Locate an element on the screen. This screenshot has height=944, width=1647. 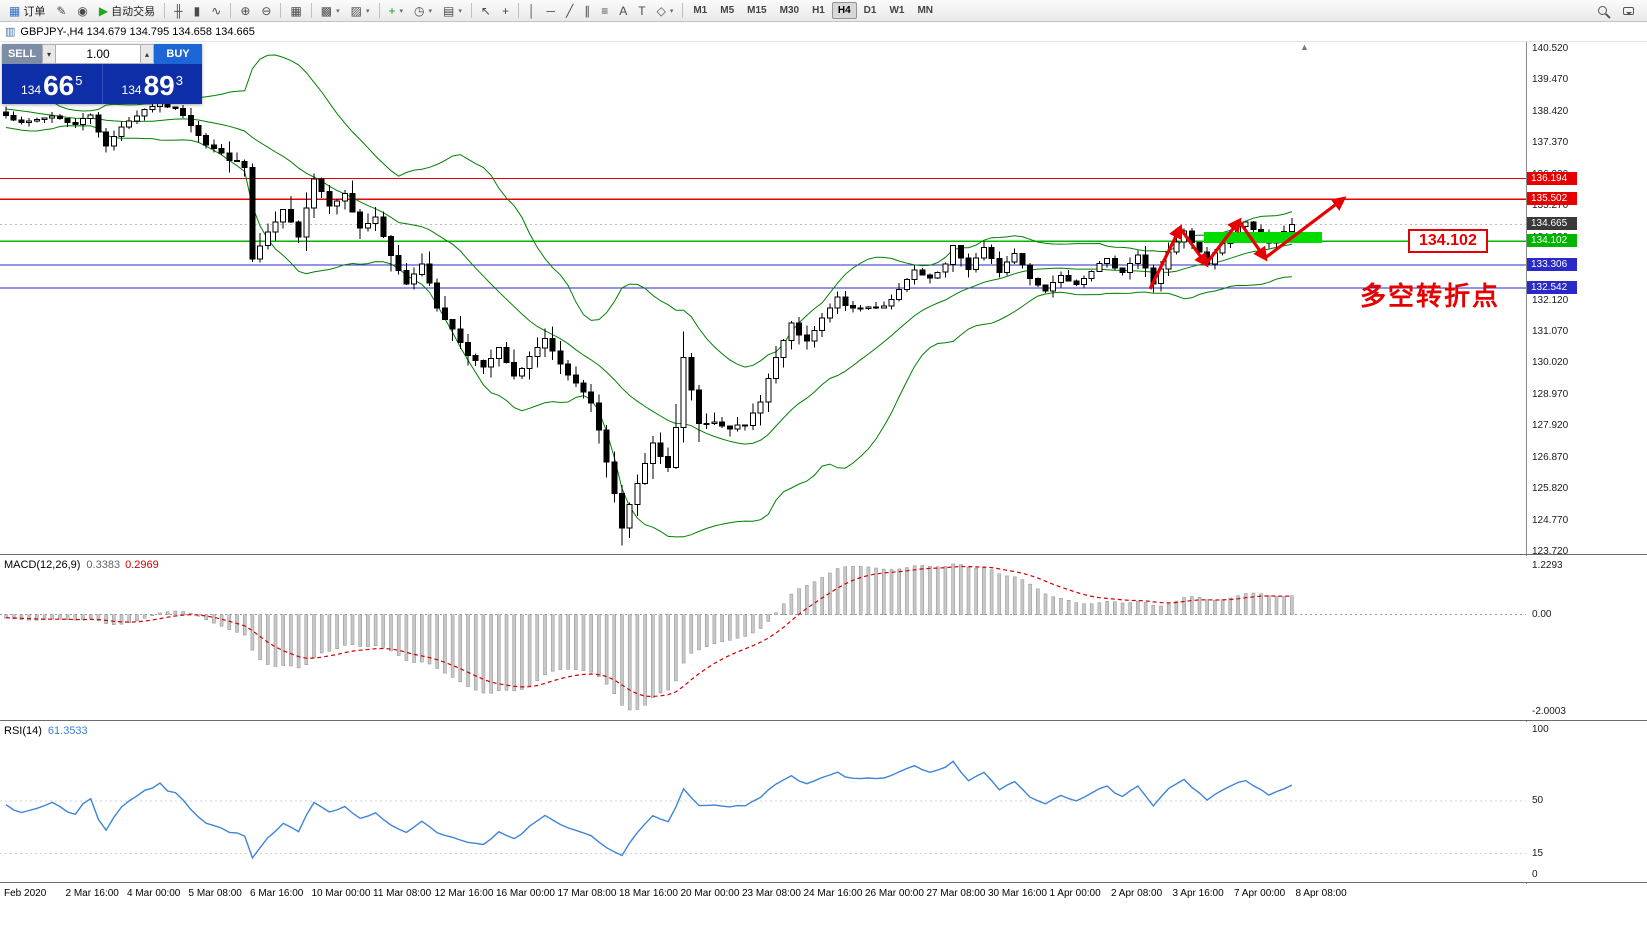
indicators-icon: + is located at coordinates (392, 10).